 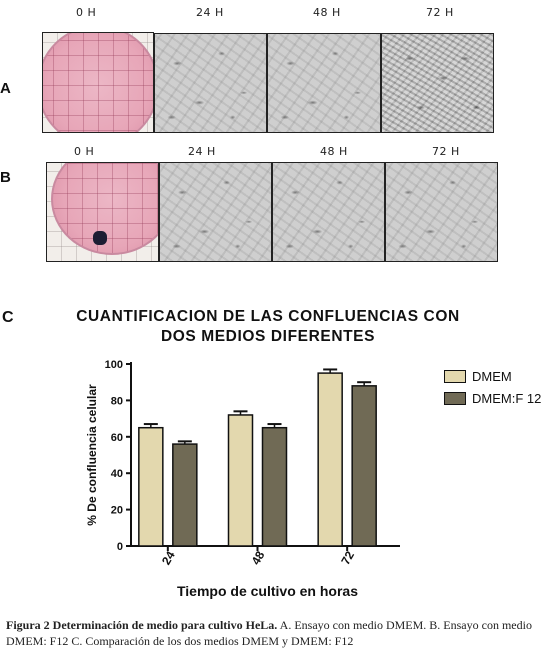 What do you see at coordinates (92, 455) in the screenshot?
I see `y-axis-title: % De confluencia celular` at bounding box center [92, 455].